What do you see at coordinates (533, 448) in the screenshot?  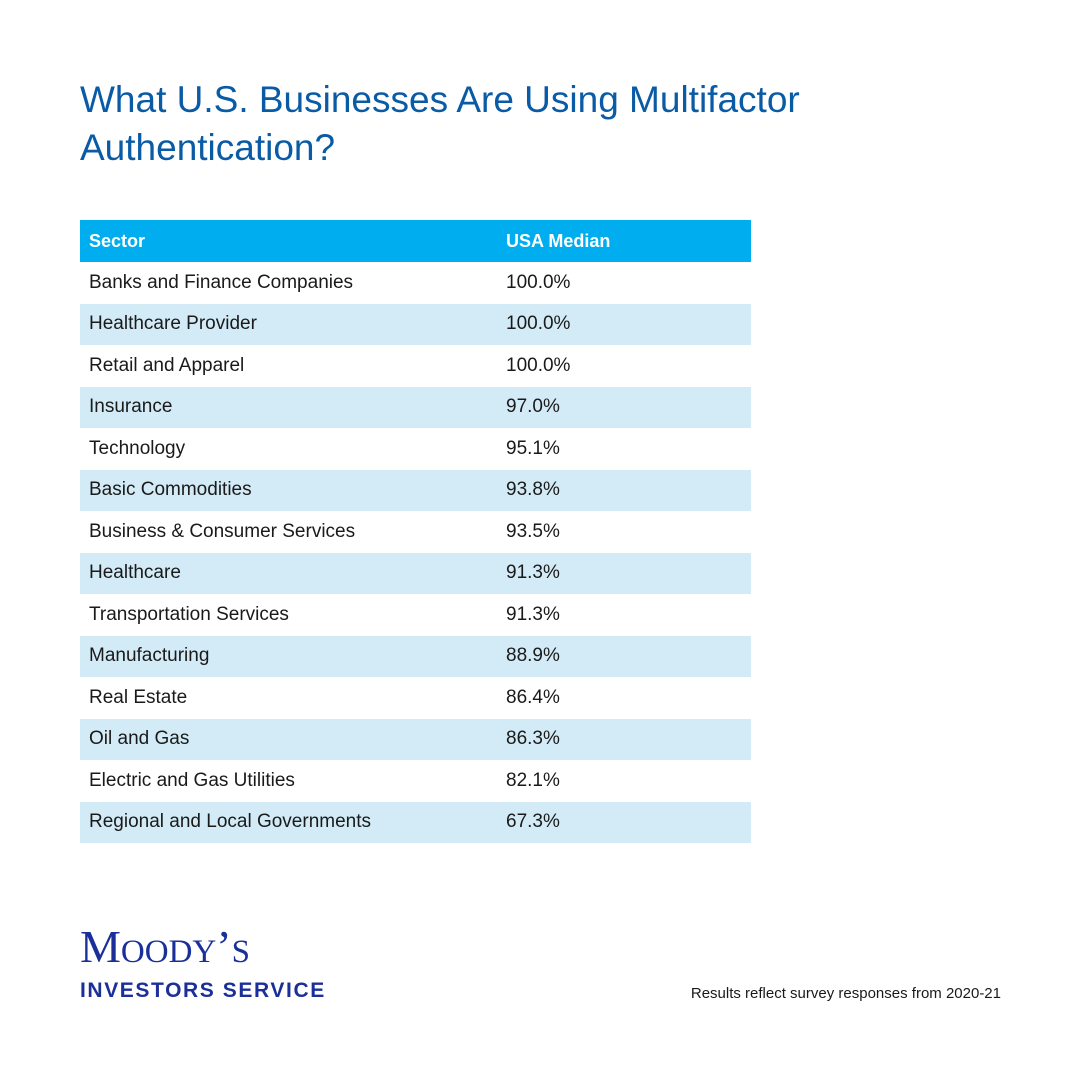 I see `usa-median-cell: 95.1%` at bounding box center [533, 448].